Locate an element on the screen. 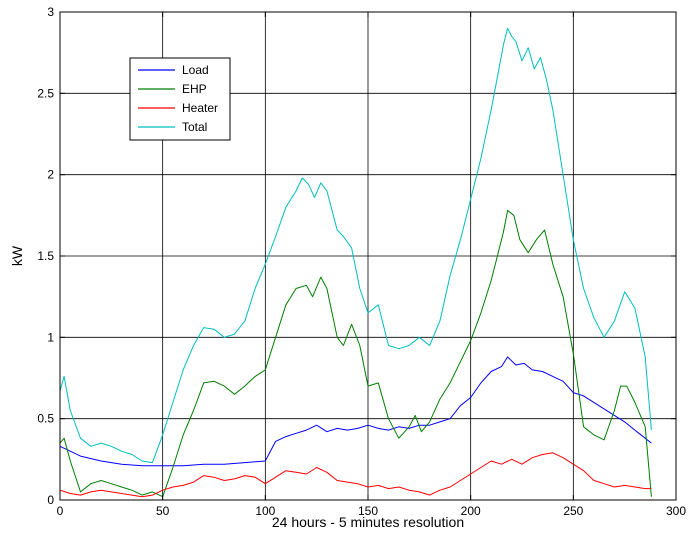 This screenshot has width=689, height=542. legend-label-load: Load is located at coordinates (195, 70).